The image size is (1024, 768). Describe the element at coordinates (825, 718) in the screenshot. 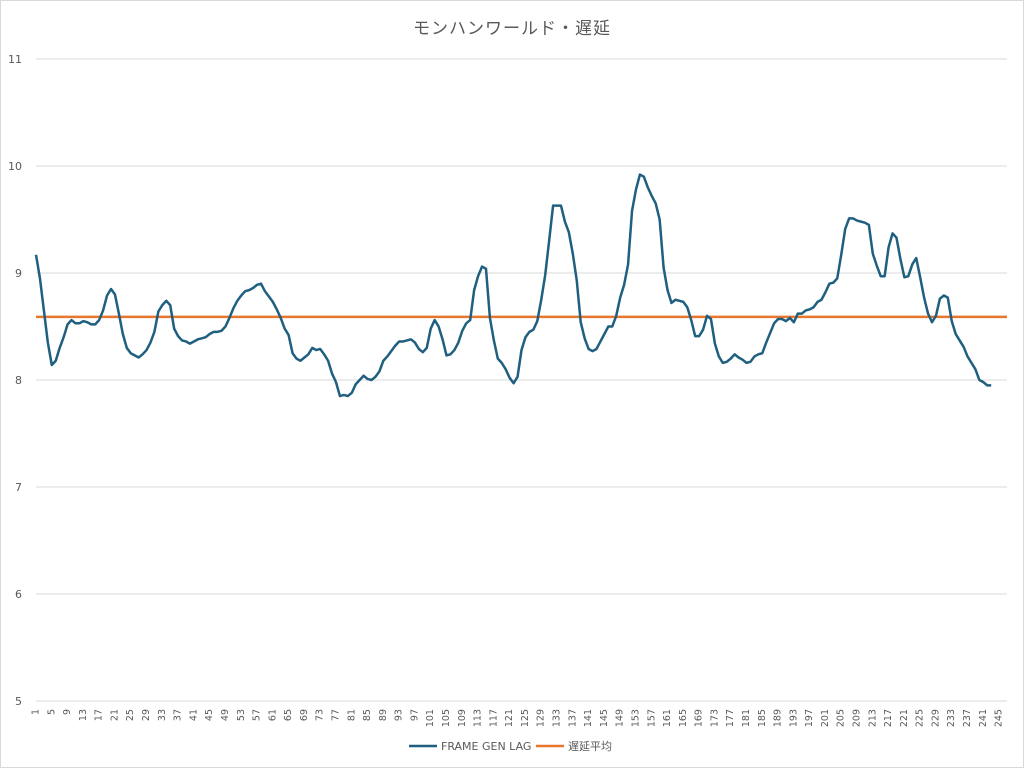

I see `x-tick-label: 201` at that location.